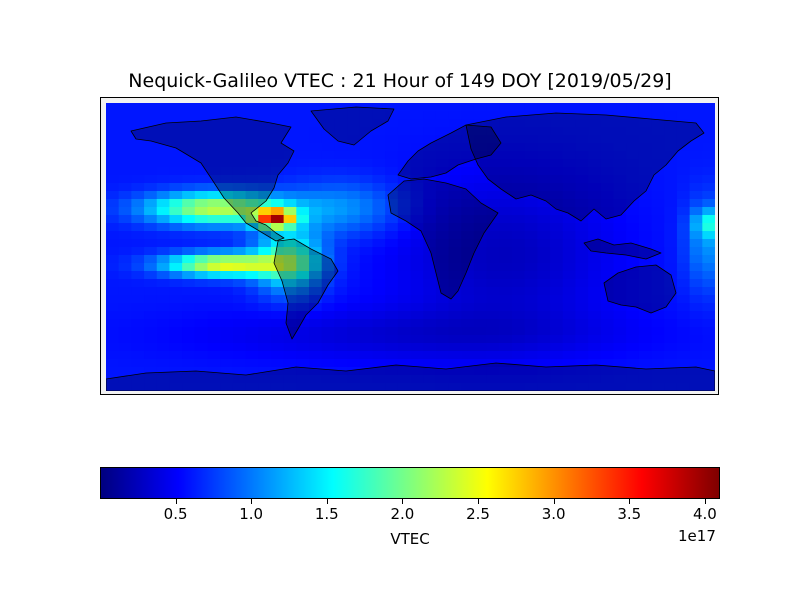  What do you see at coordinates (212, 179) in the screenshot?
I see `north-america-shape` at bounding box center [212, 179].